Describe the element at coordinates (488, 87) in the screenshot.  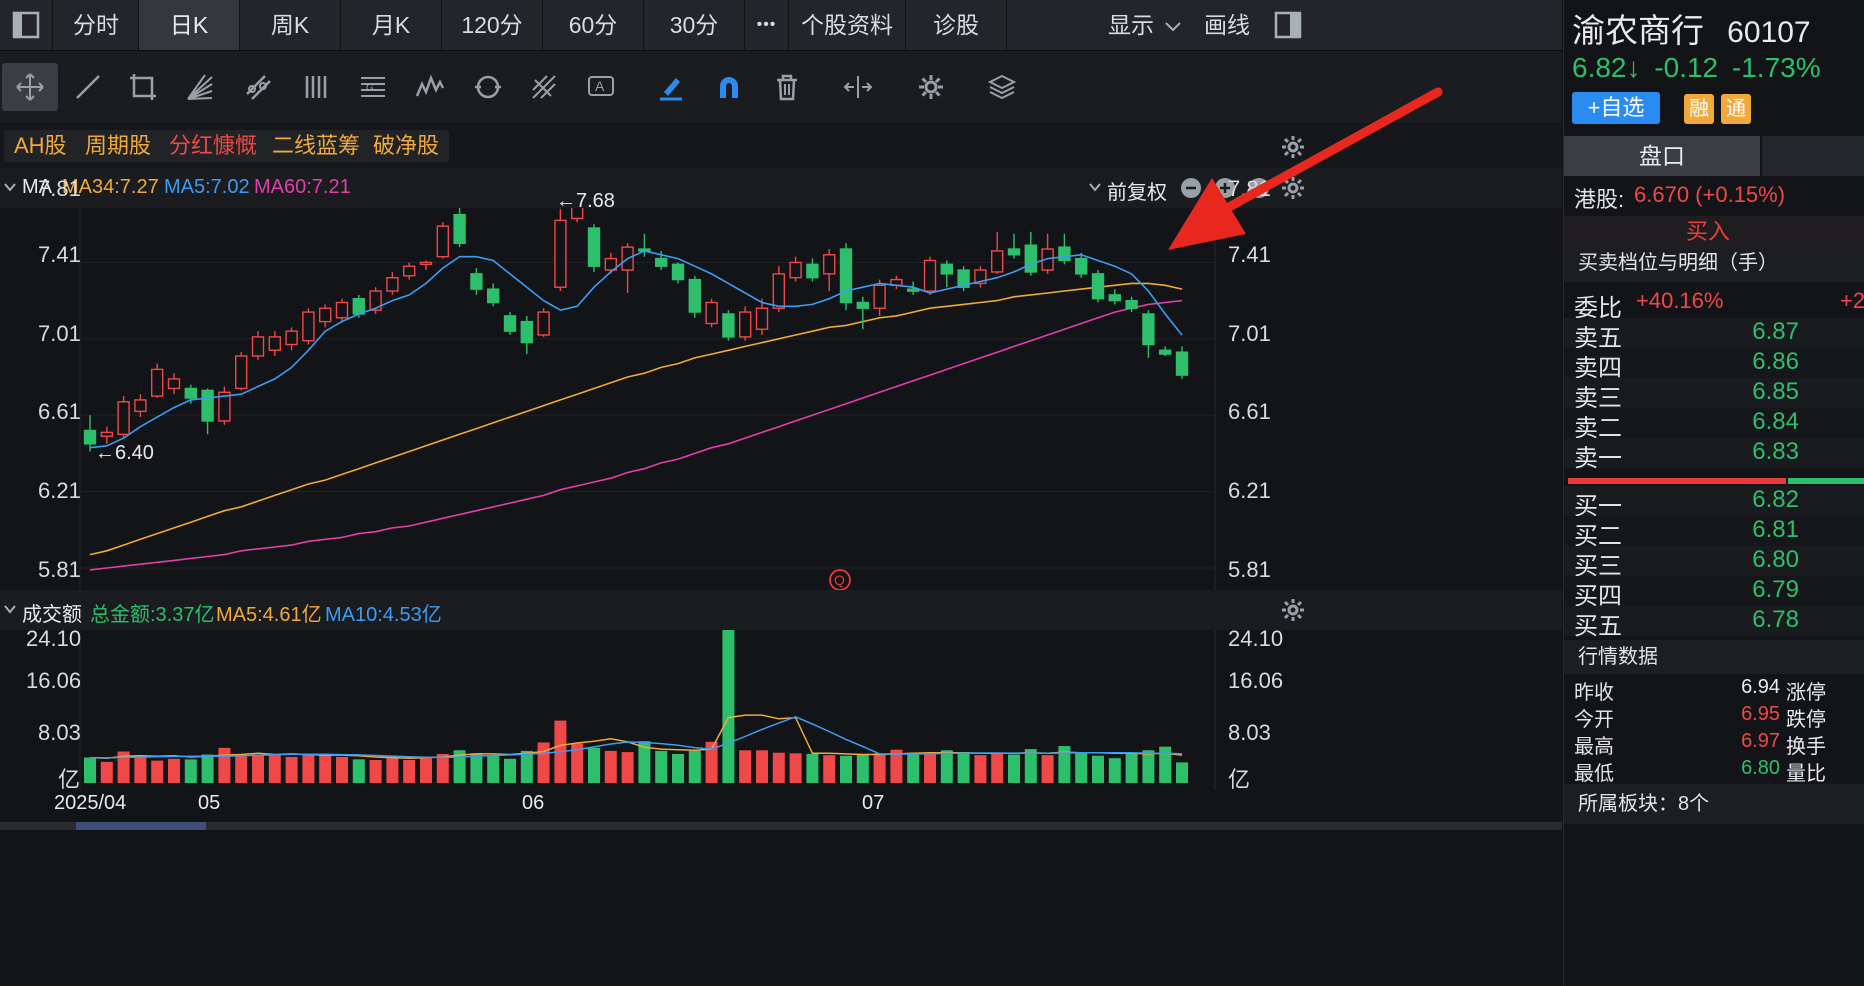
I see `cycle-tool` at that location.